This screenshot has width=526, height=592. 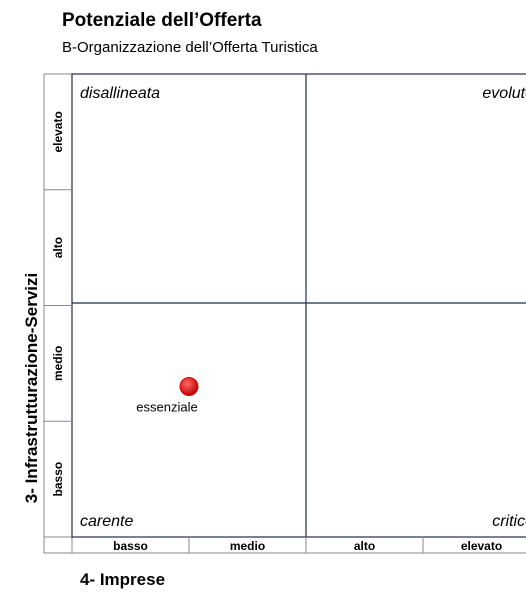 What do you see at coordinates (130, 546) in the screenshot?
I see `x-tick-label: basso` at bounding box center [130, 546].